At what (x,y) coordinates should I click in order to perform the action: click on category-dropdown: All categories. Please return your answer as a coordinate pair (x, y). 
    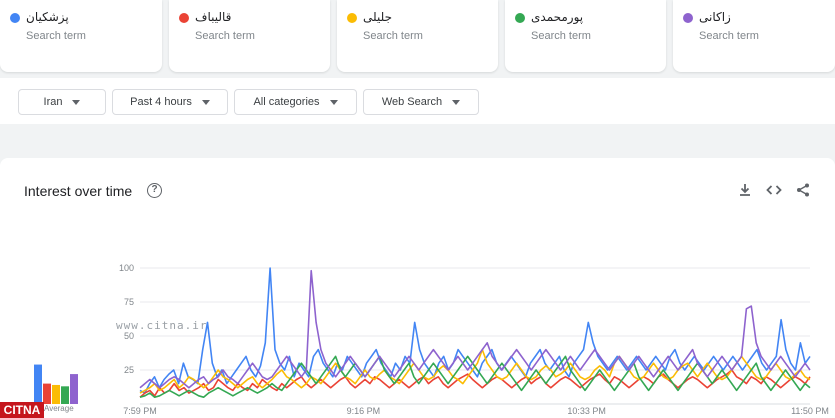
    Looking at the image, I should click on (295, 102).